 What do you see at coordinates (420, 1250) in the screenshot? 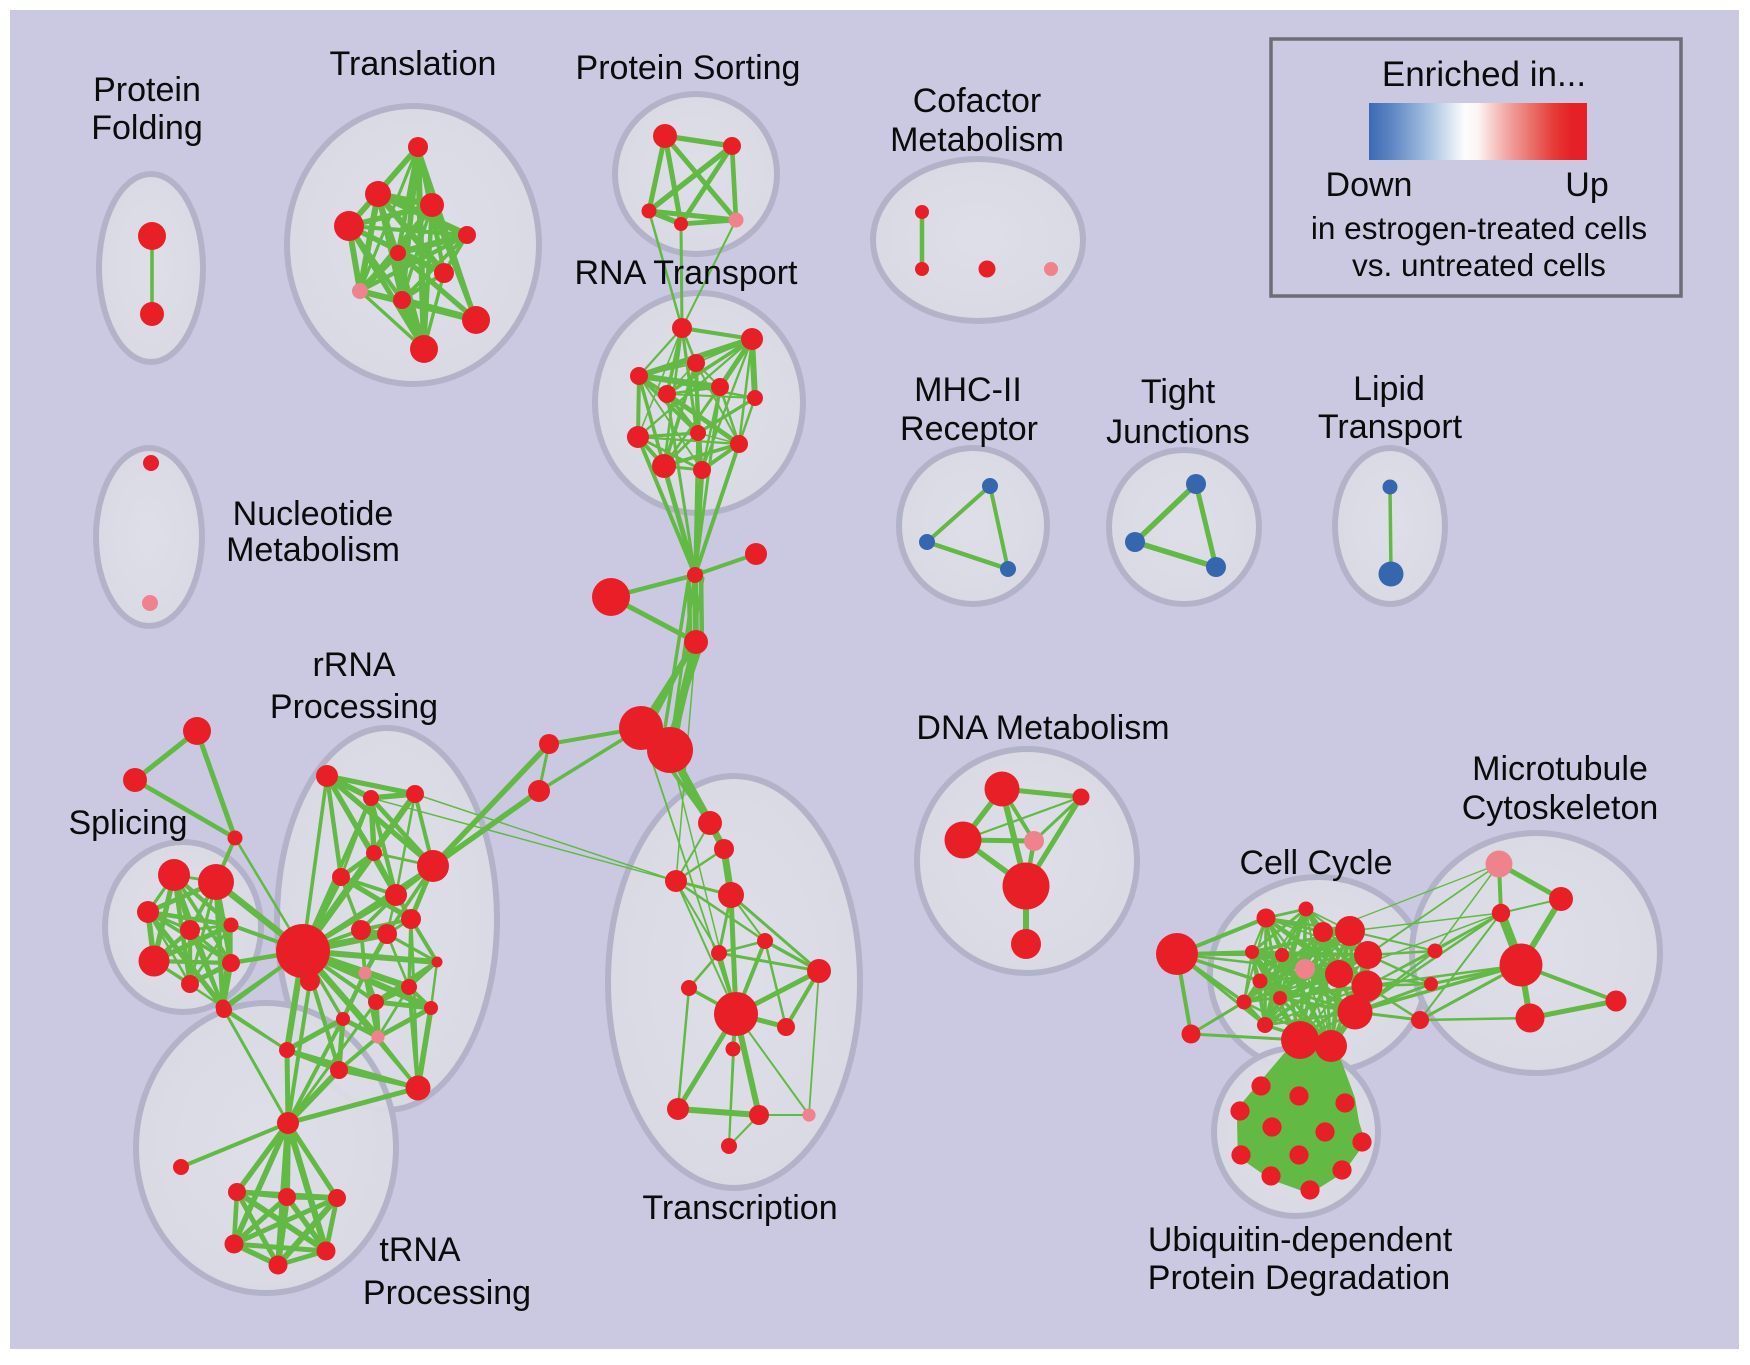
I see `svg-text: tRNA` at bounding box center [420, 1250].